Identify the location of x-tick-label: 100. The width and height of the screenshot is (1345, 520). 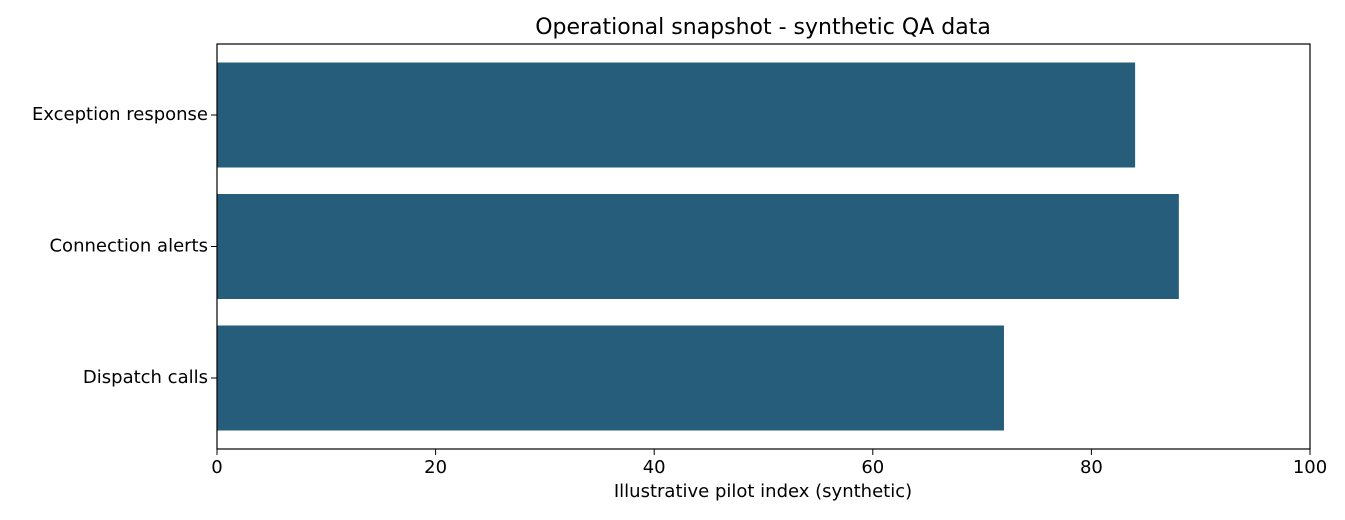
(1310, 467).